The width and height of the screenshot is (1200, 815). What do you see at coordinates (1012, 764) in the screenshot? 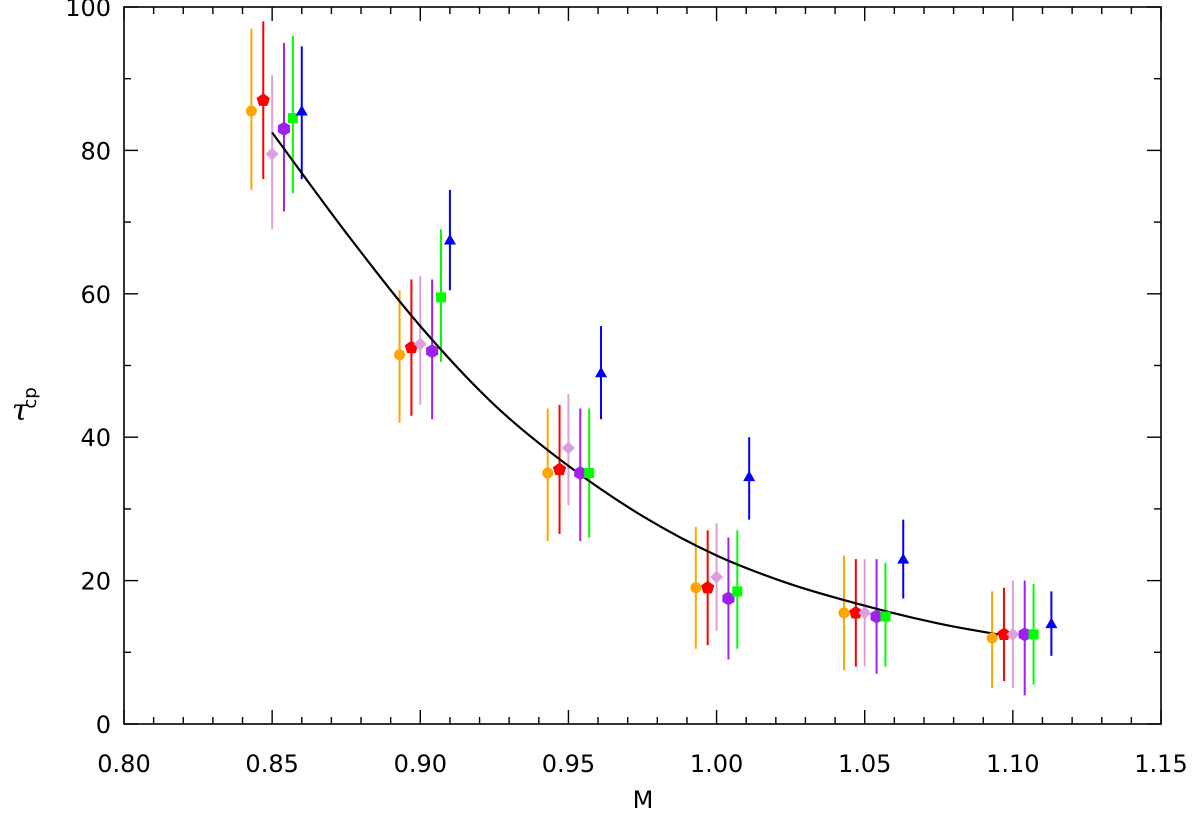
I see `x-tick-label: 1.10` at bounding box center [1012, 764].